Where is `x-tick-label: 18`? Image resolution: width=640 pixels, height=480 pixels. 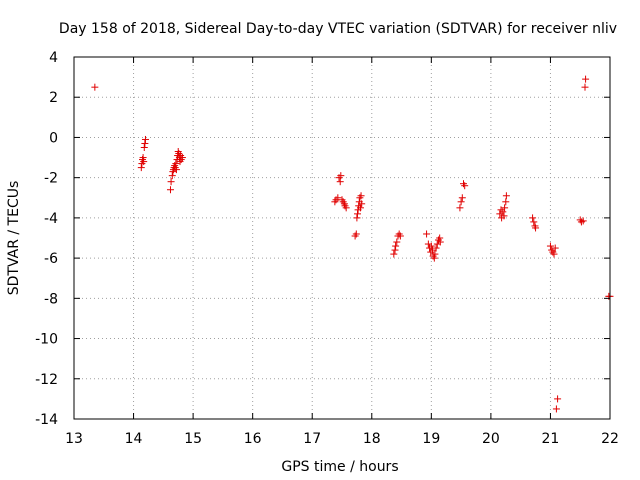
x-tick-label: 18 is located at coordinates (372, 439).